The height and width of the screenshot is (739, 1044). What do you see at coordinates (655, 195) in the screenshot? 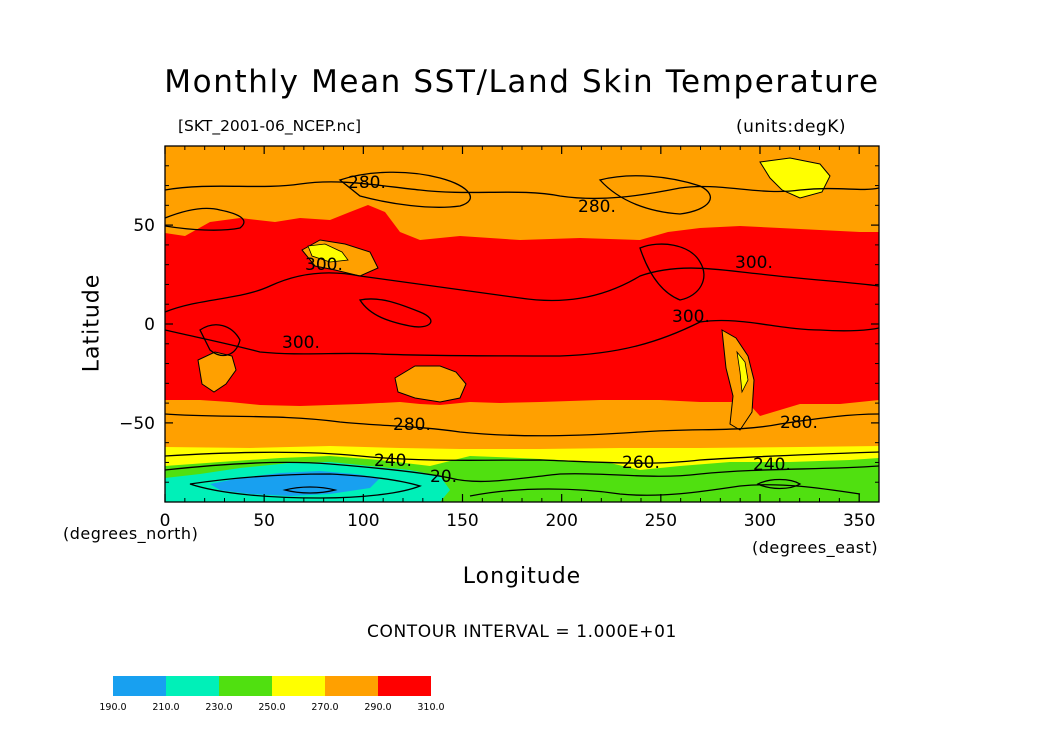
I see `contour-canada` at bounding box center [655, 195].